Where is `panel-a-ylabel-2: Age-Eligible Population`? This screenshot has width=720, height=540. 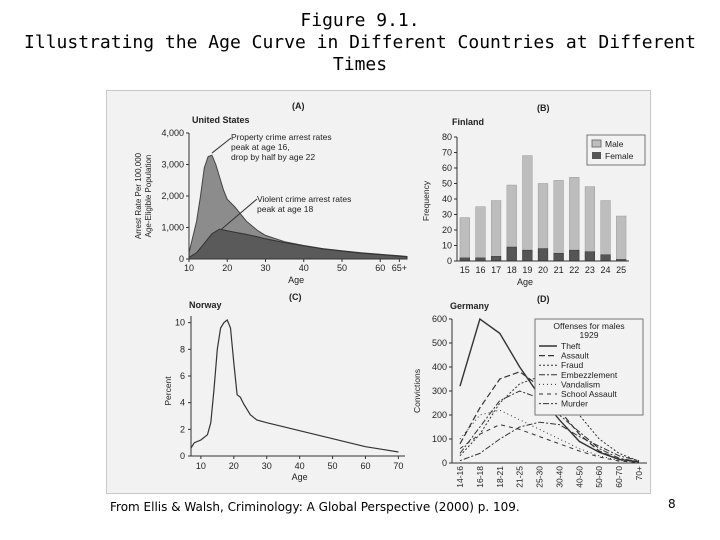
panel-a-ylabel-2: Age-Eligible Population is located at coordinates (148, 196).